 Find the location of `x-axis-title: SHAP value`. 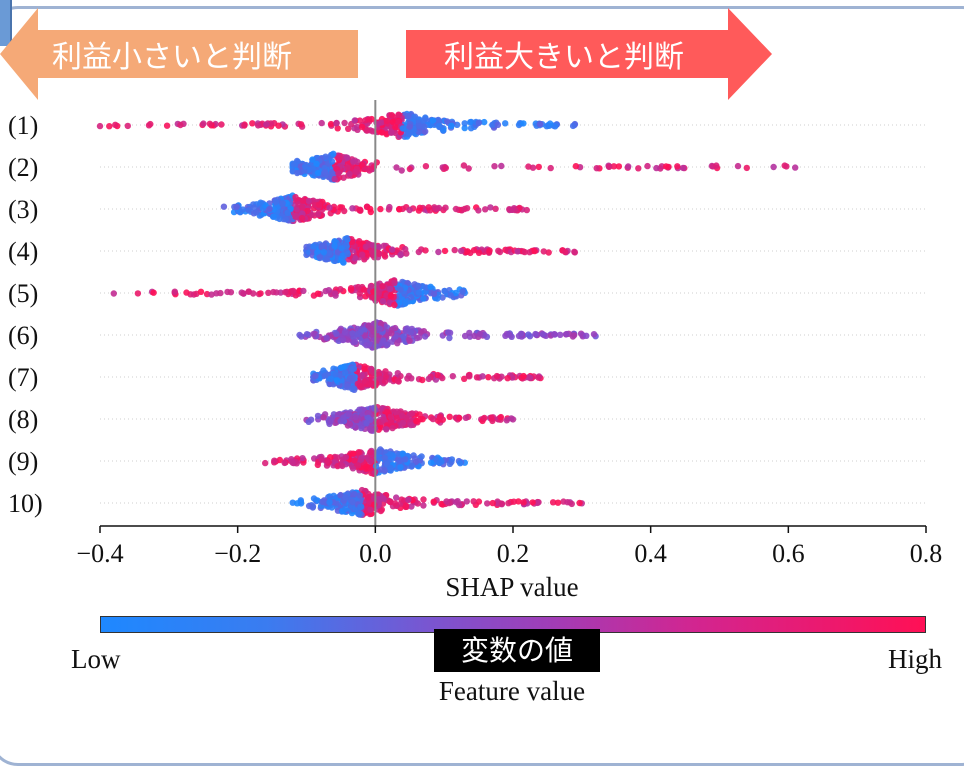

x-axis-title: SHAP value is located at coordinates (512, 587).